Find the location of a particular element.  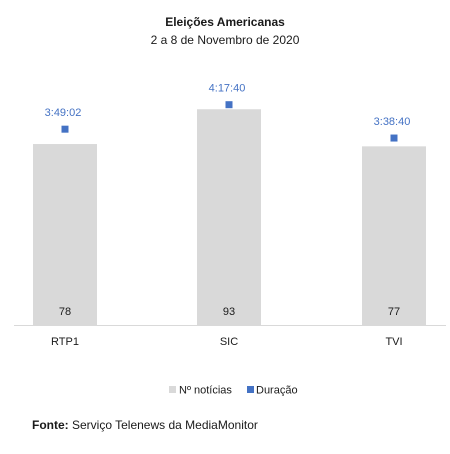

bar-value-tvi: 77 is located at coordinates (394, 312).